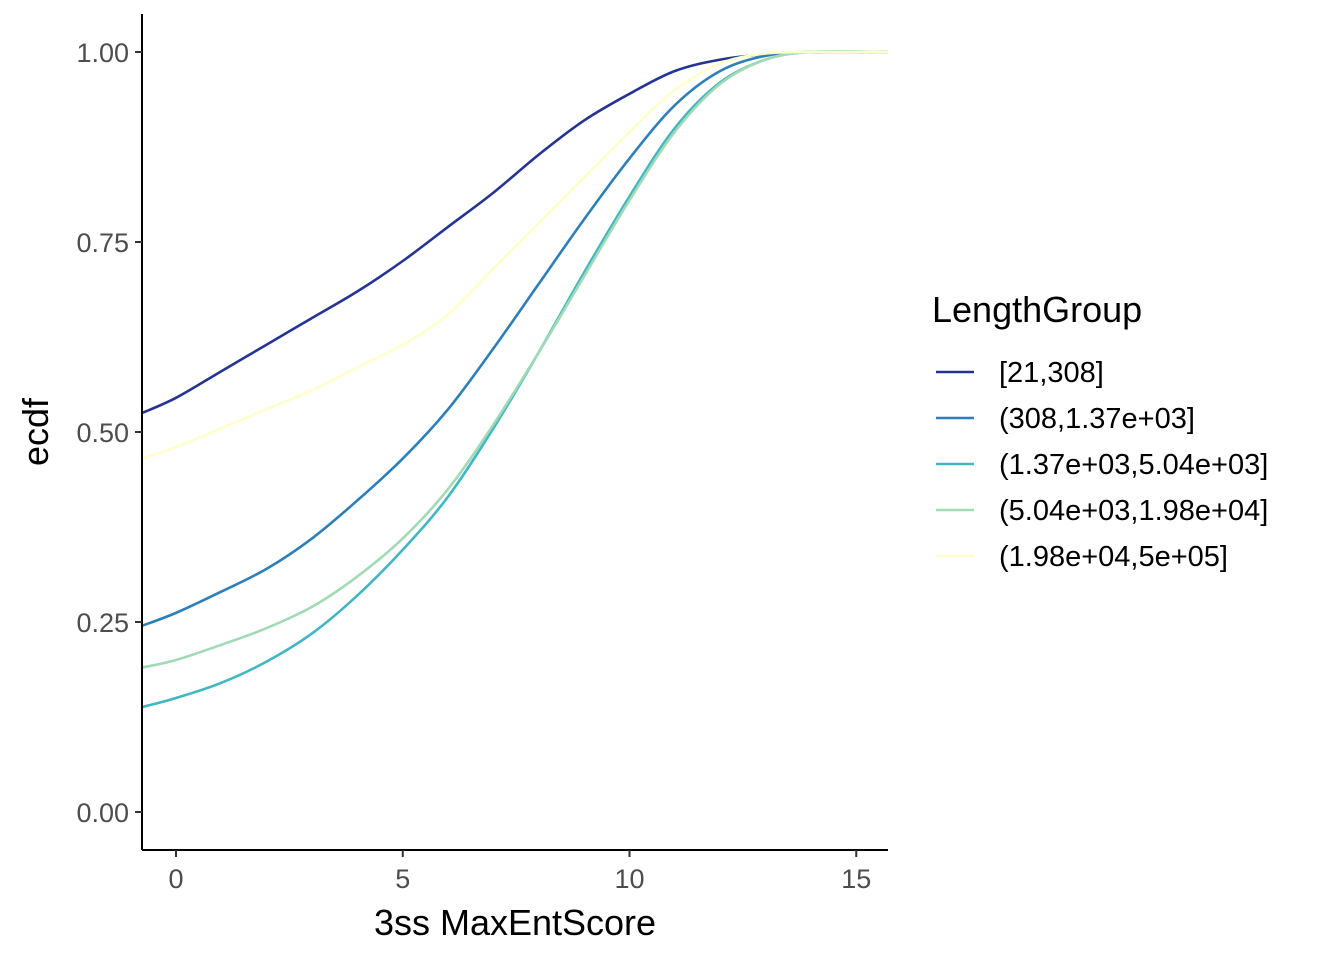  Describe the element at coordinates (102, 623) in the screenshot. I see `y-tick-label: 0.25` at that location.